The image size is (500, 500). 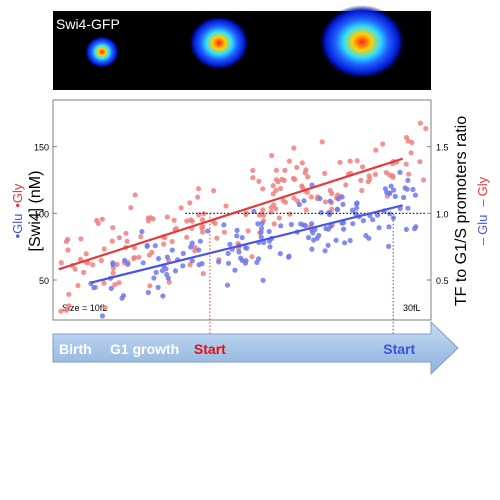 I want to click on cell-image-small, so click(x=102, y=52).